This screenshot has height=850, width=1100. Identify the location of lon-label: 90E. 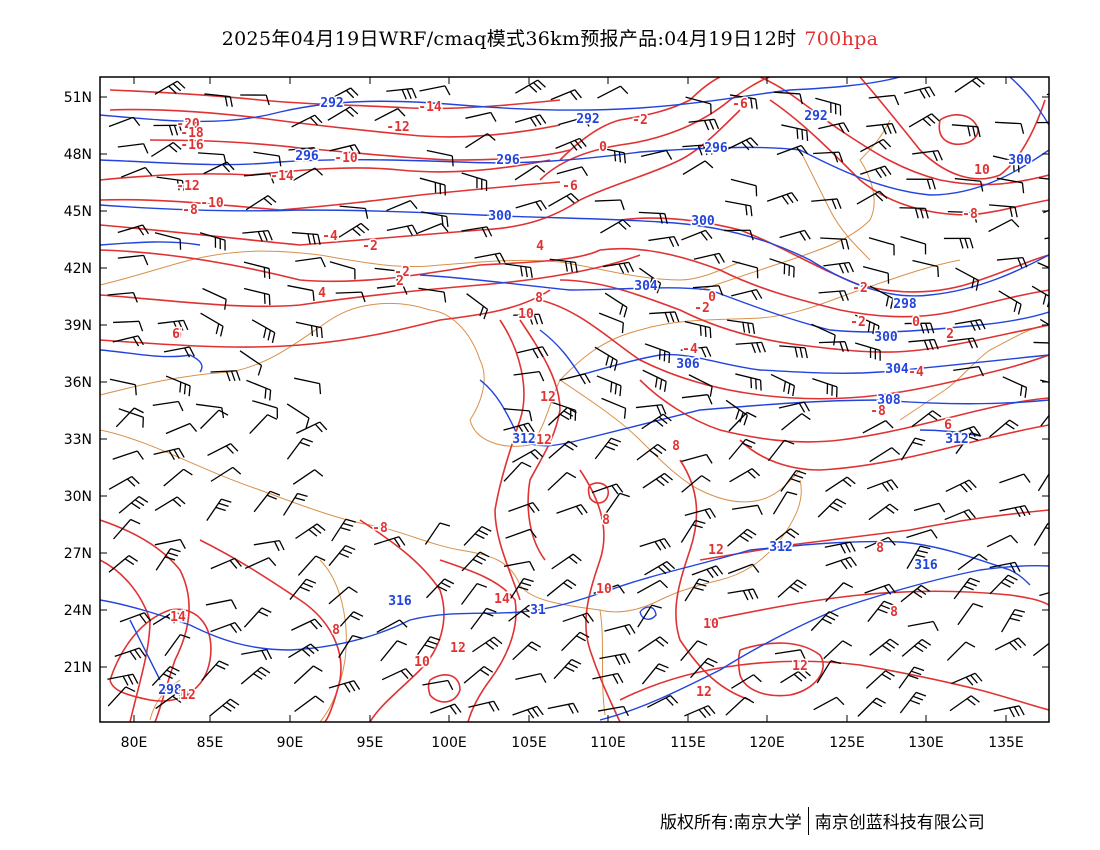
(290, 743).